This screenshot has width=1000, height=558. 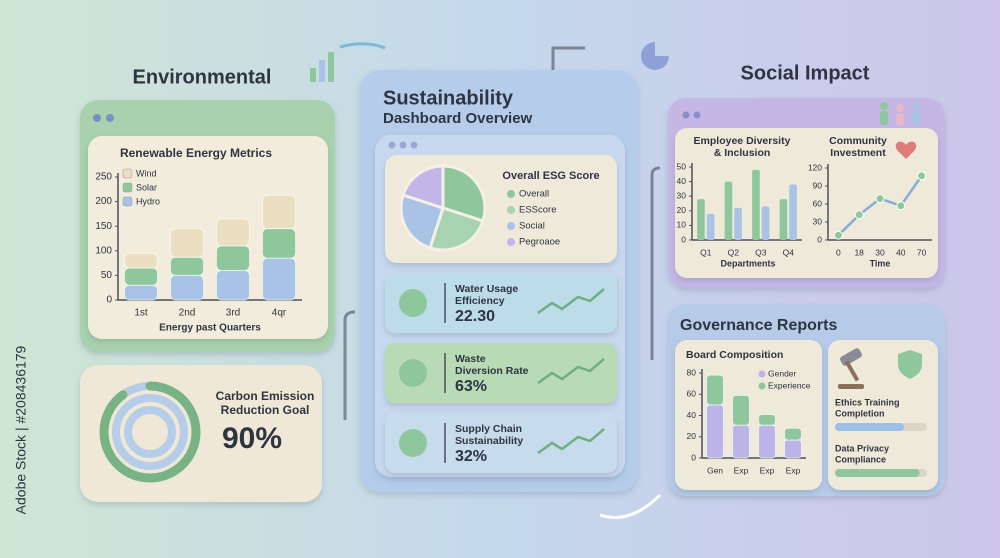 I want to click on chart-title: Community, so click(x=858, y=141).